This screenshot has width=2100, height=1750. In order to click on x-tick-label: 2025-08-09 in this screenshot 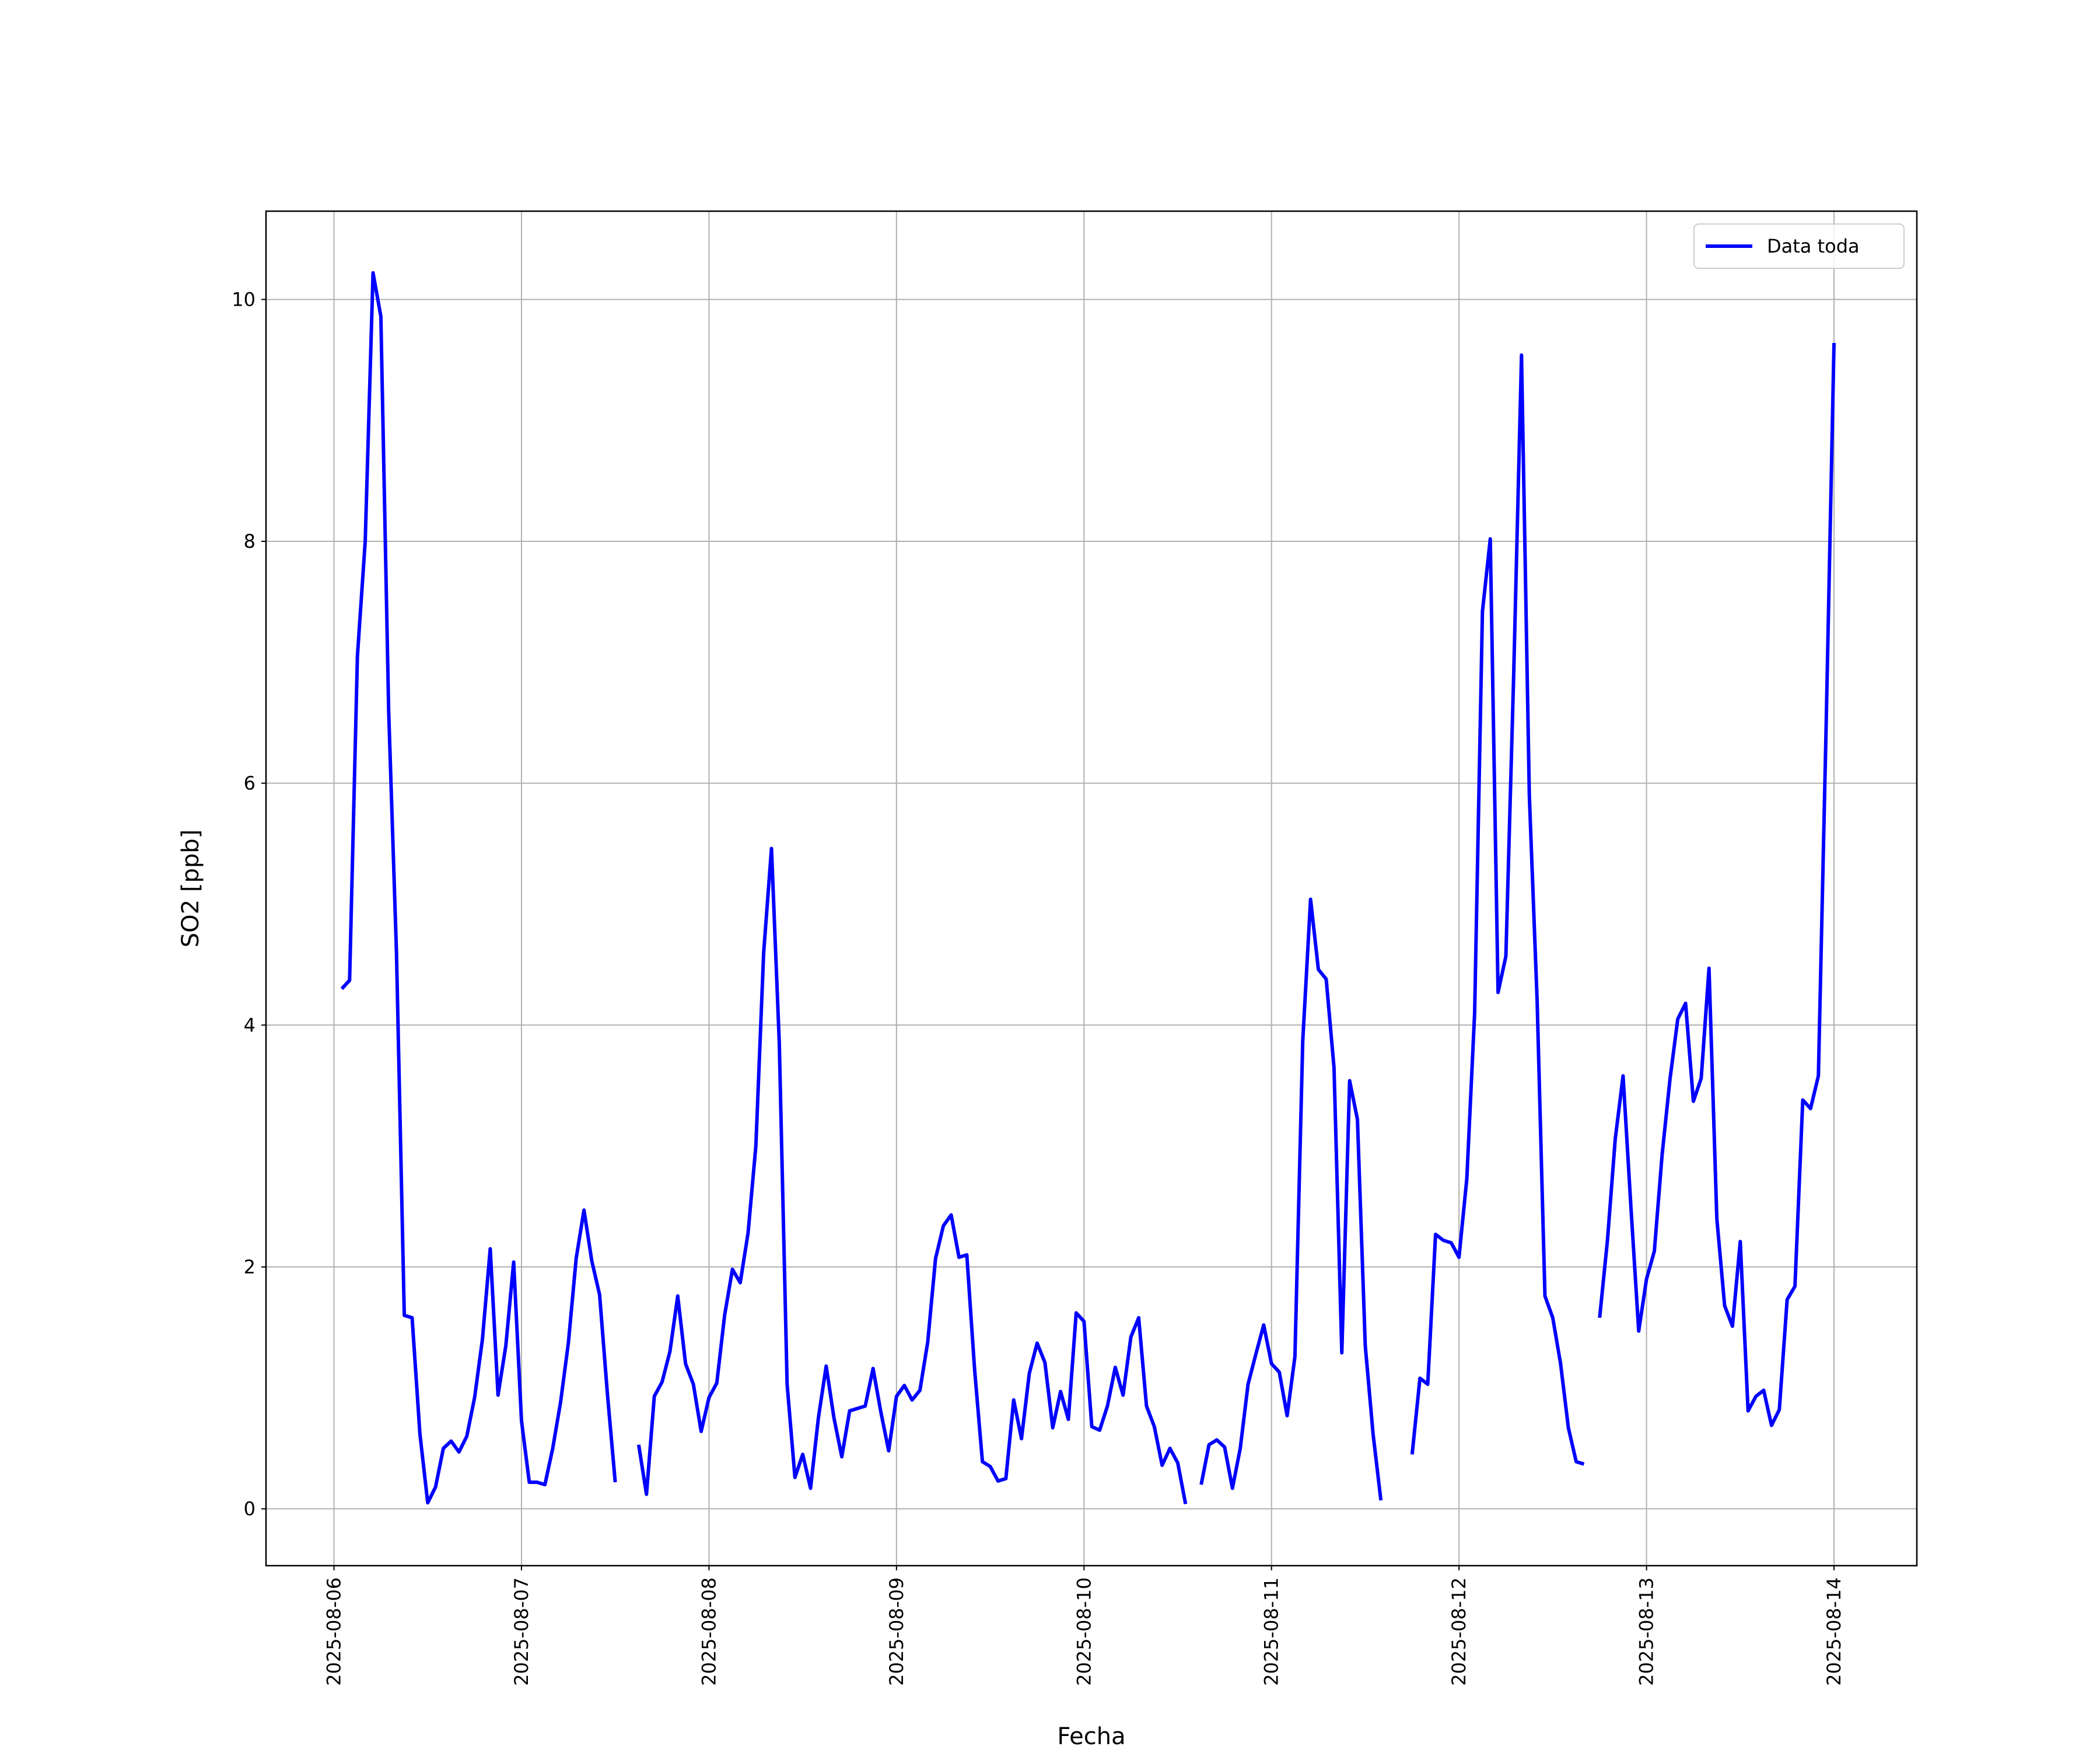, I will do `click(897, 1631)`.